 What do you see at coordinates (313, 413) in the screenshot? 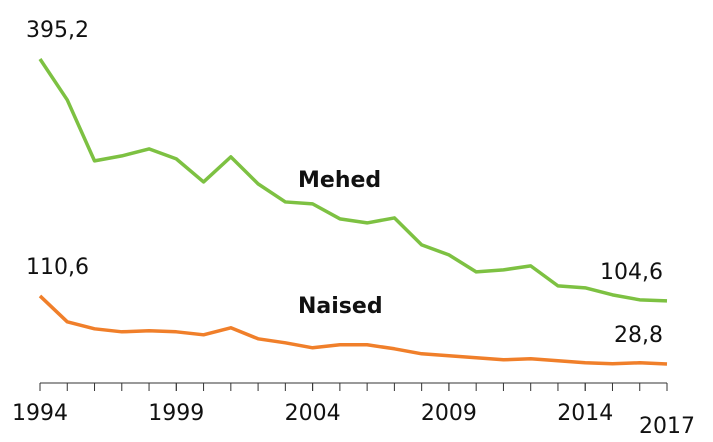
I see `x-tick-label: 2004` at bounding box center [313, 413].